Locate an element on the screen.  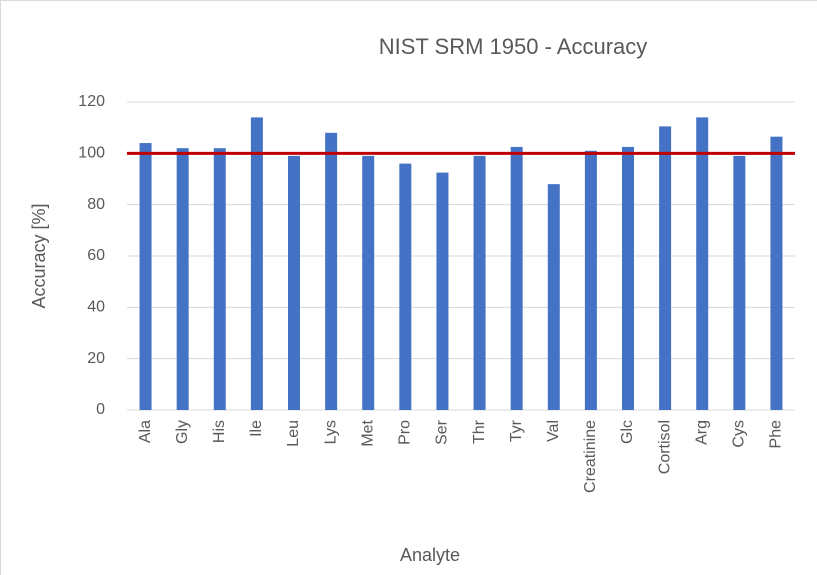
y-tick-label: 0 is located at coordinates (100, 409).